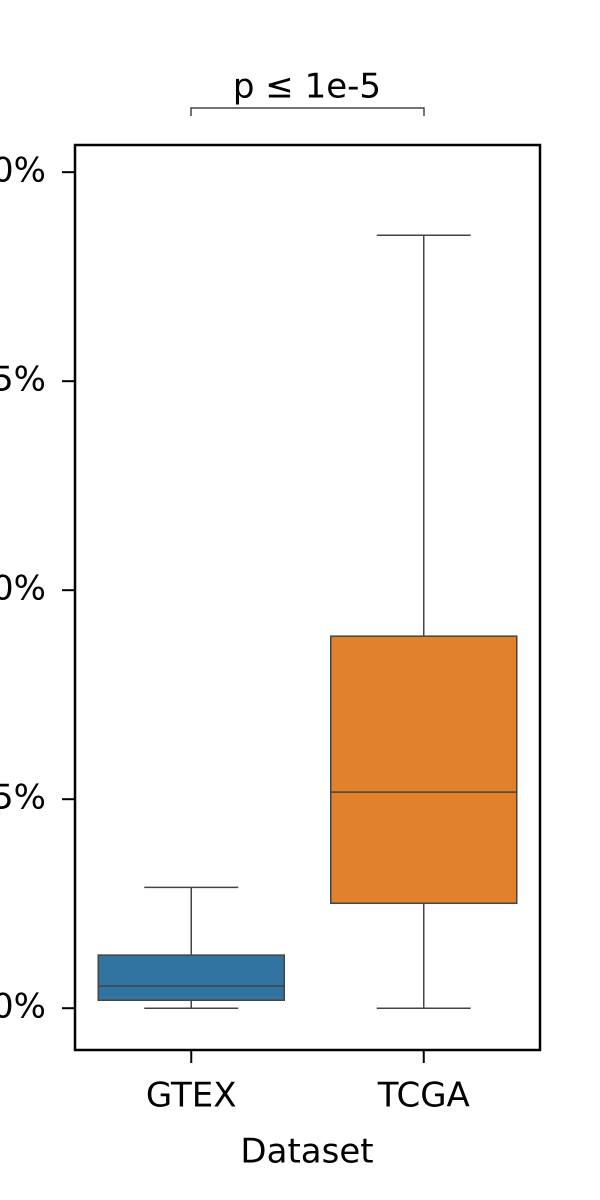 The height and width of the screenshot is (1200, 600). I want to click on y-tick-label: 10%, so click(23, 589).